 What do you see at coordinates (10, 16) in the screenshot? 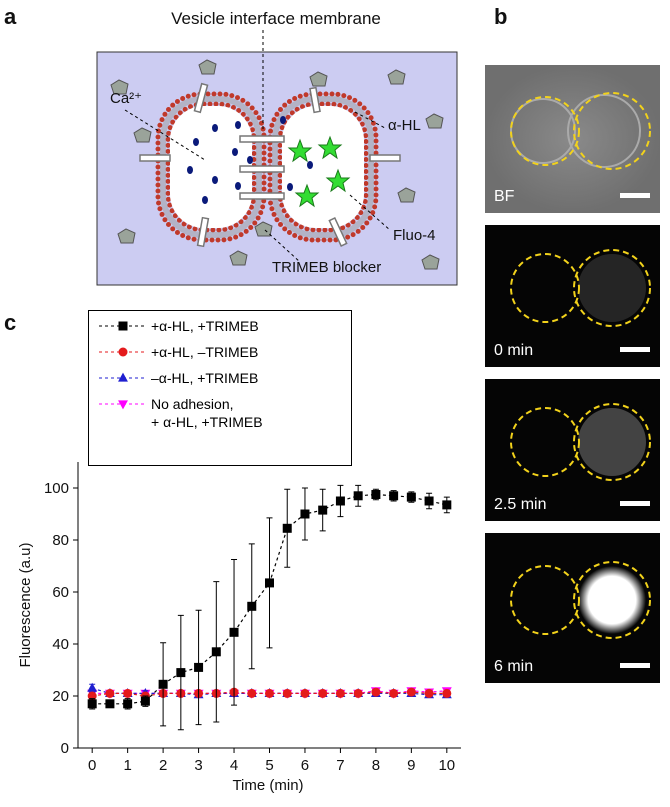
I see `panel-label: a` at bounding box center [10, 16].